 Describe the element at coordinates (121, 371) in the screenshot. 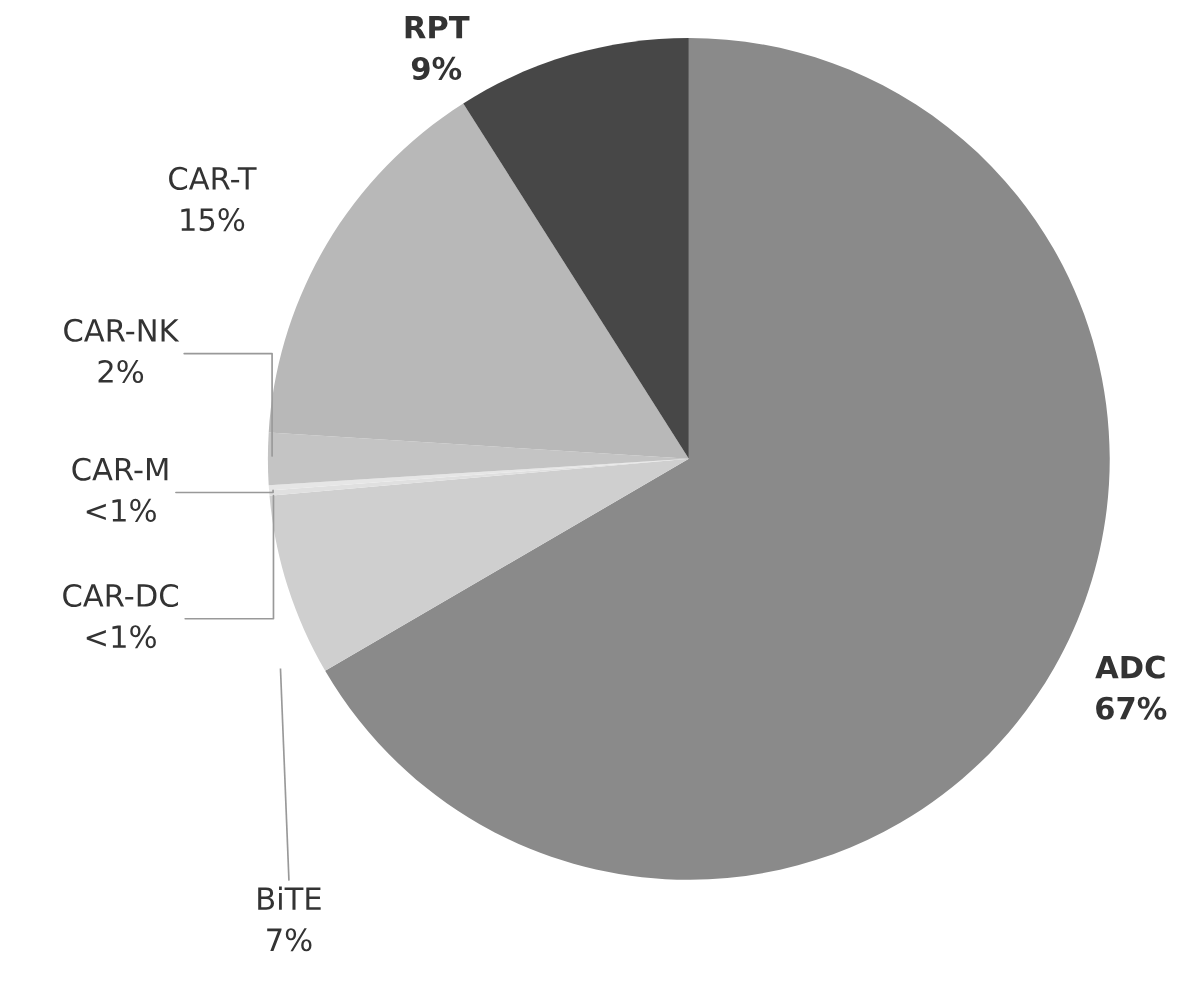

I see `data-label: 2%` at that location.